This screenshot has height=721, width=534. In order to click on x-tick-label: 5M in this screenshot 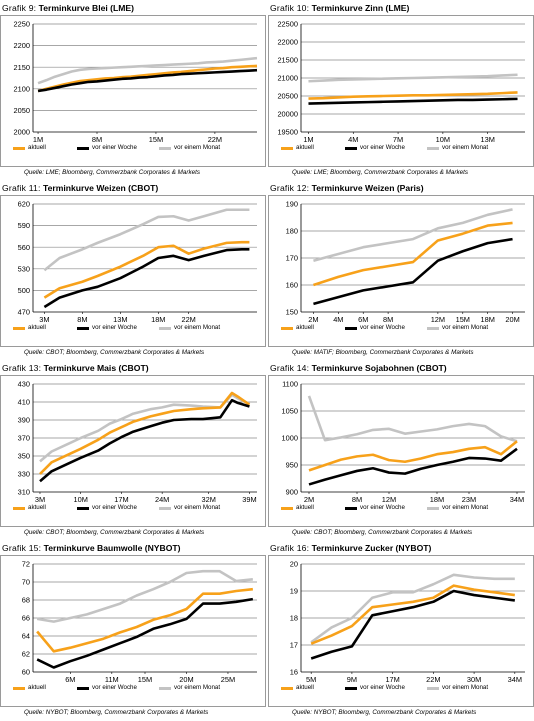, I will do `click(311, 679)`.